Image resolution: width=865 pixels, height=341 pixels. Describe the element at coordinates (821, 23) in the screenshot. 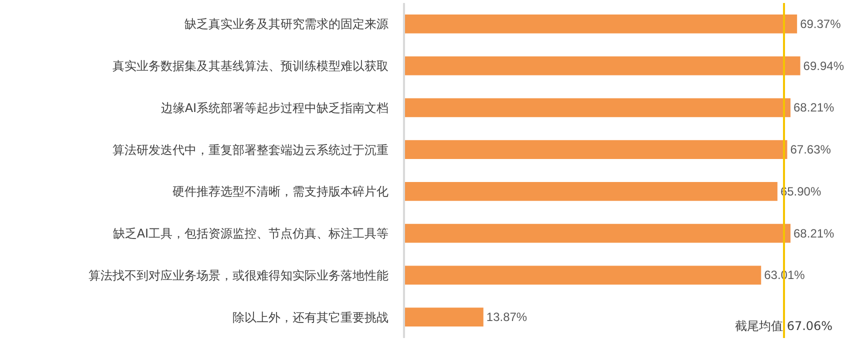

I see `data-label: 69.37%` at that location.